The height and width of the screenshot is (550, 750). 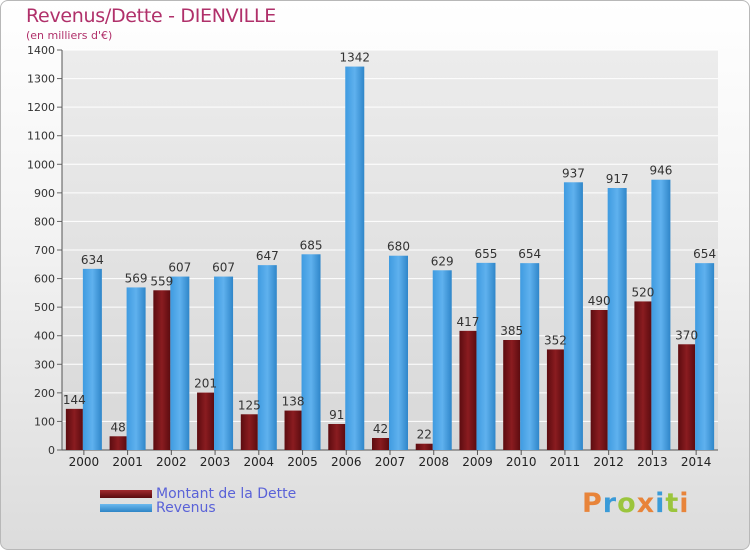 What do you see at coordinates (44, 393) in the screenshot?
I see `y-tick-label: 200` at bounding box center [44, 393].